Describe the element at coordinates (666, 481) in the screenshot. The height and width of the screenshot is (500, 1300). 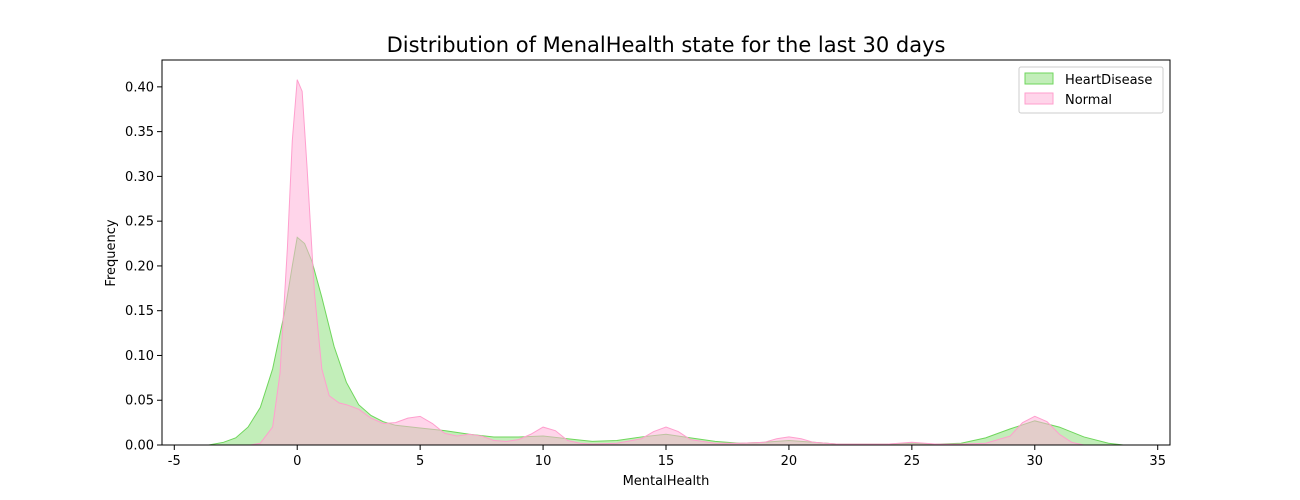
I see `x-axis-label: MentalHealth` at that location.